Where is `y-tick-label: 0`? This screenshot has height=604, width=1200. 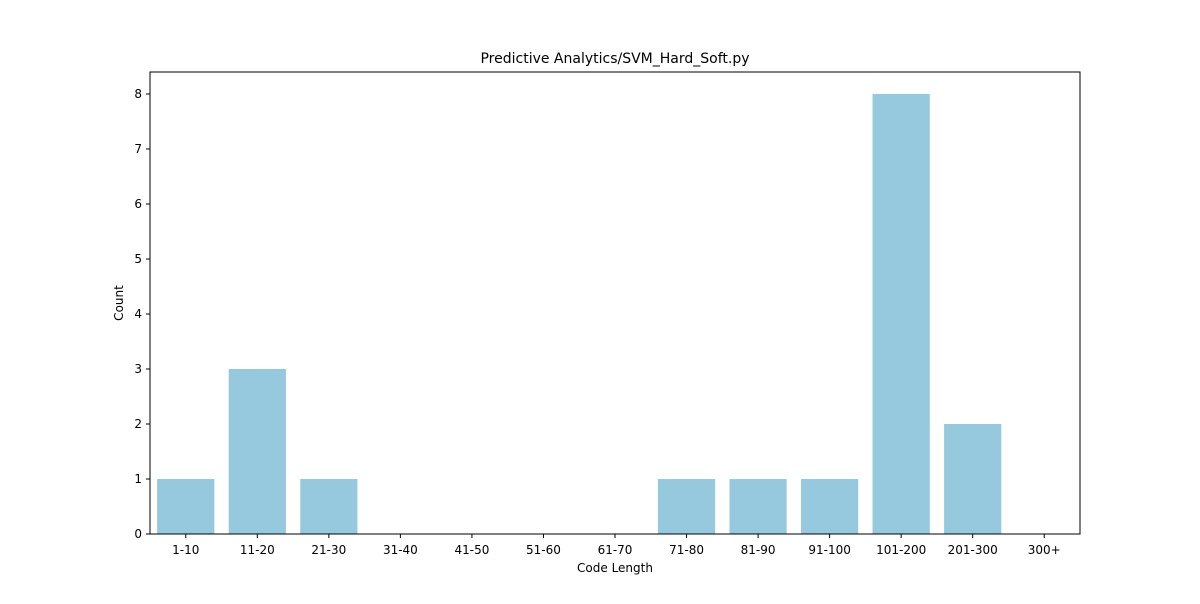 y-tick-label: 0 is located at coordinates (138, 534).